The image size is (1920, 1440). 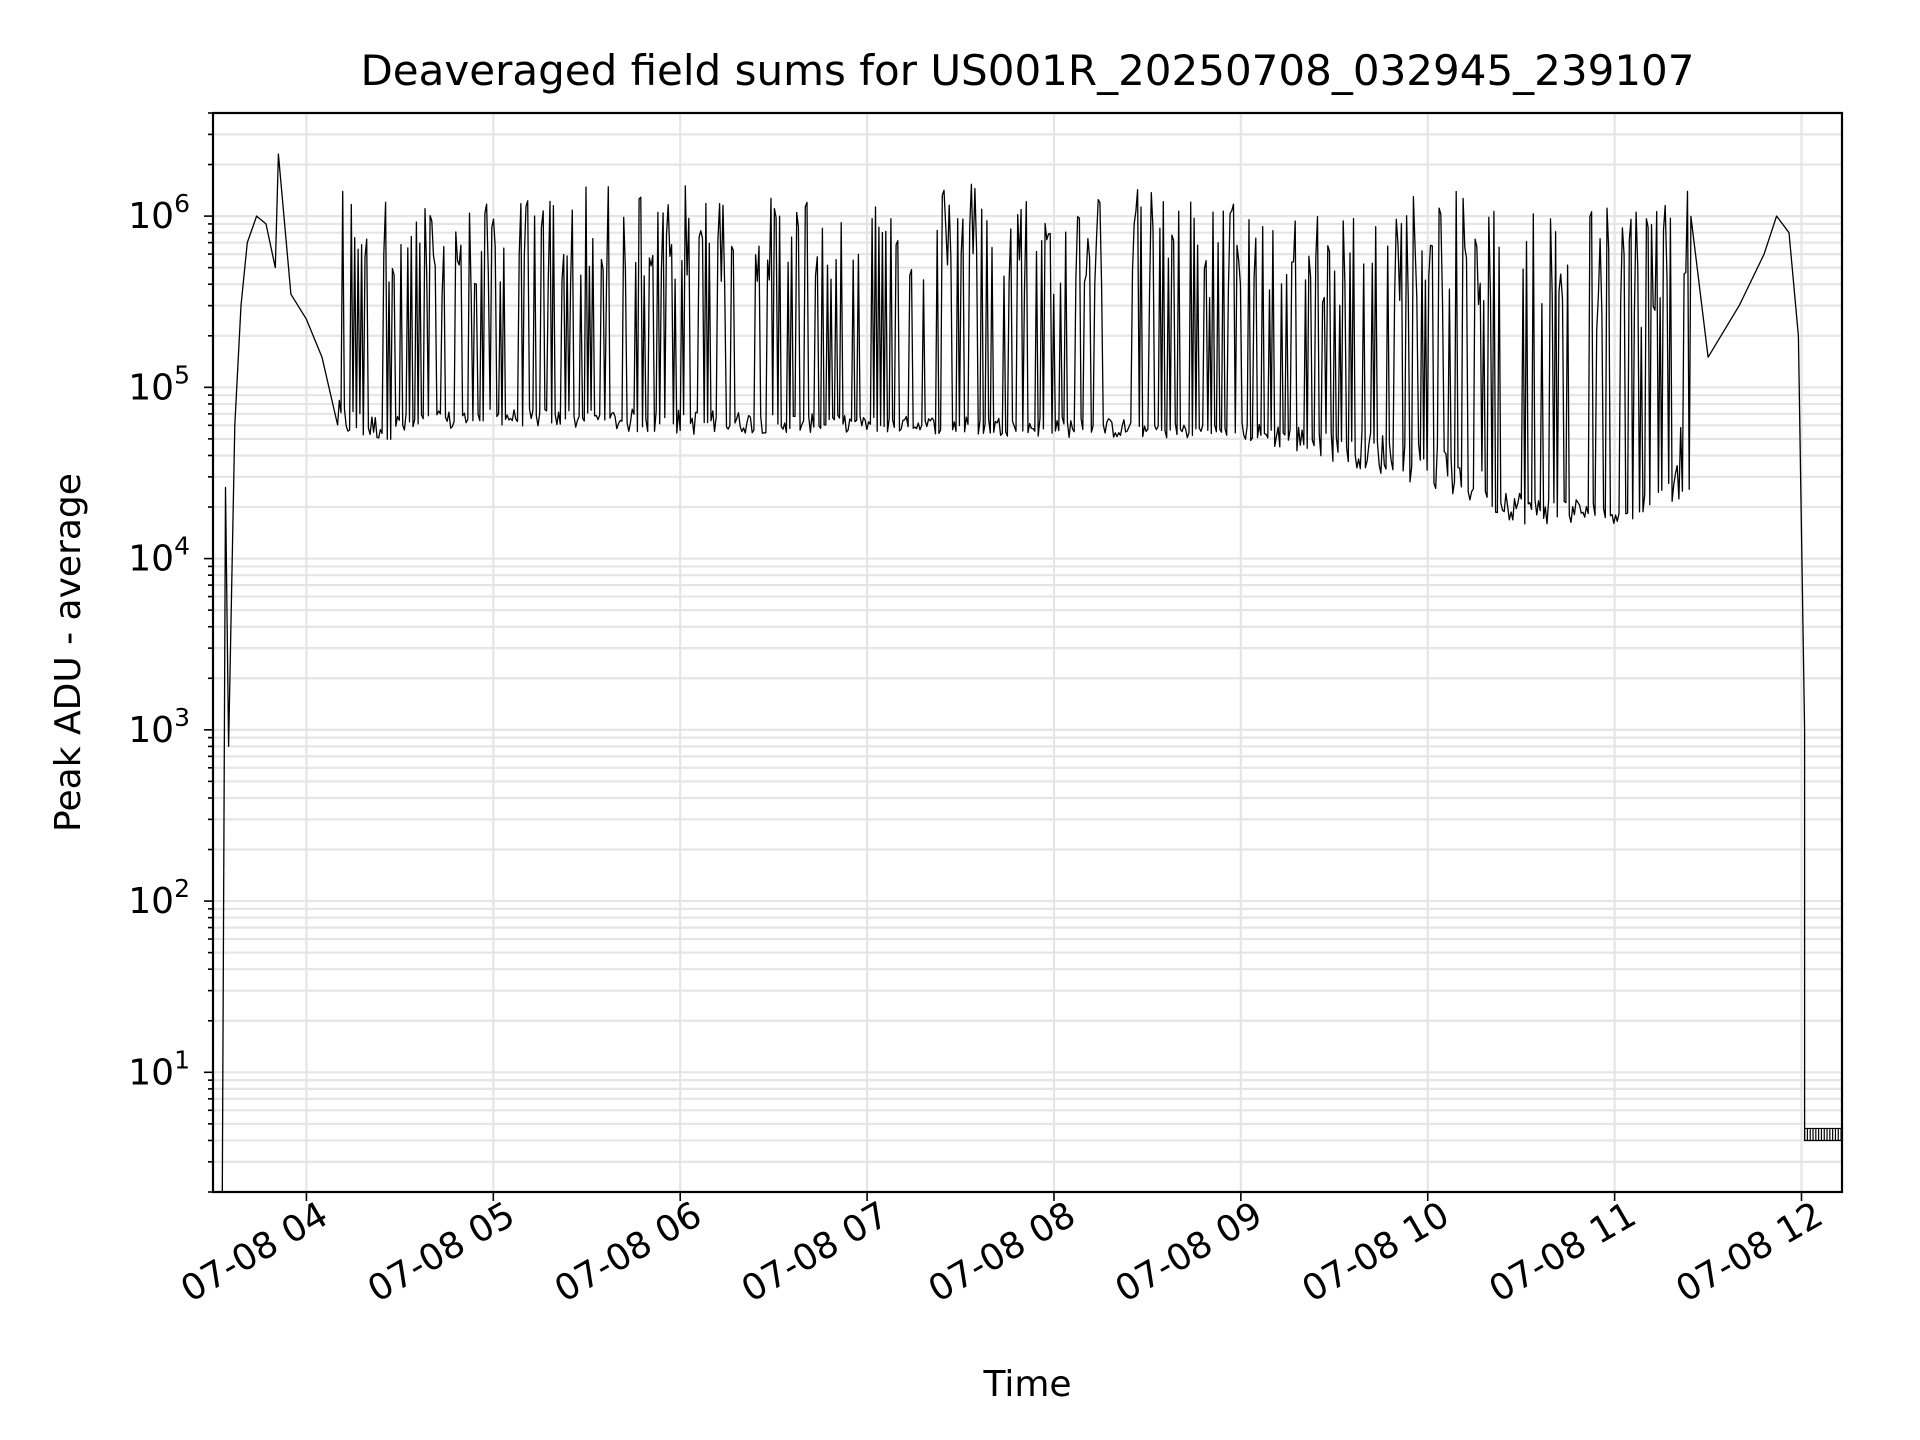 I want to click on y-tick-label: 10², so click(x=159, y=898).